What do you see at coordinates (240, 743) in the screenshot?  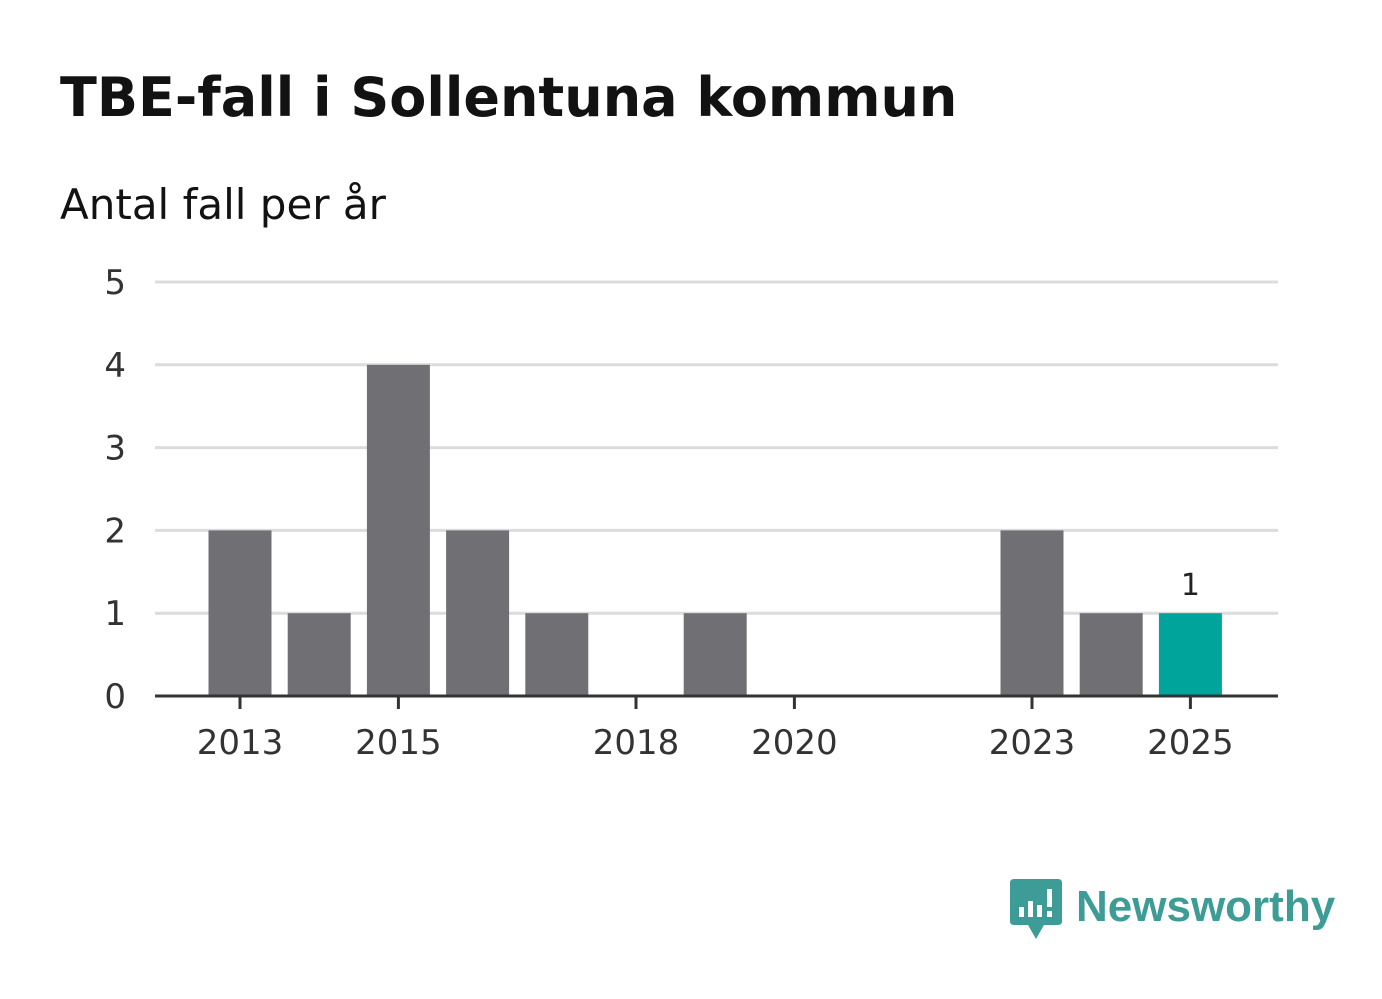 I see `x-tick-label-2013: 2013` at bounding box center [240, 743].